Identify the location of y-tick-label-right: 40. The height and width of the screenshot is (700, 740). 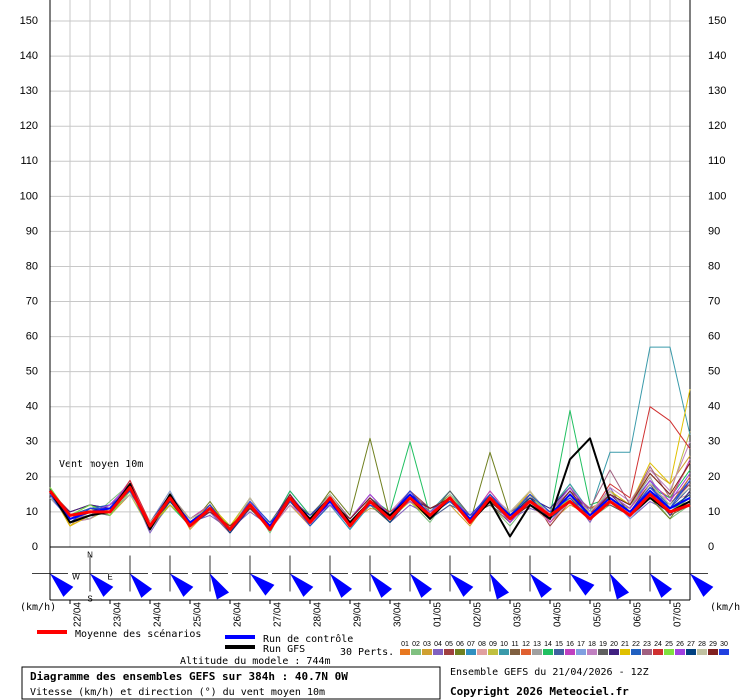
(714, 407).